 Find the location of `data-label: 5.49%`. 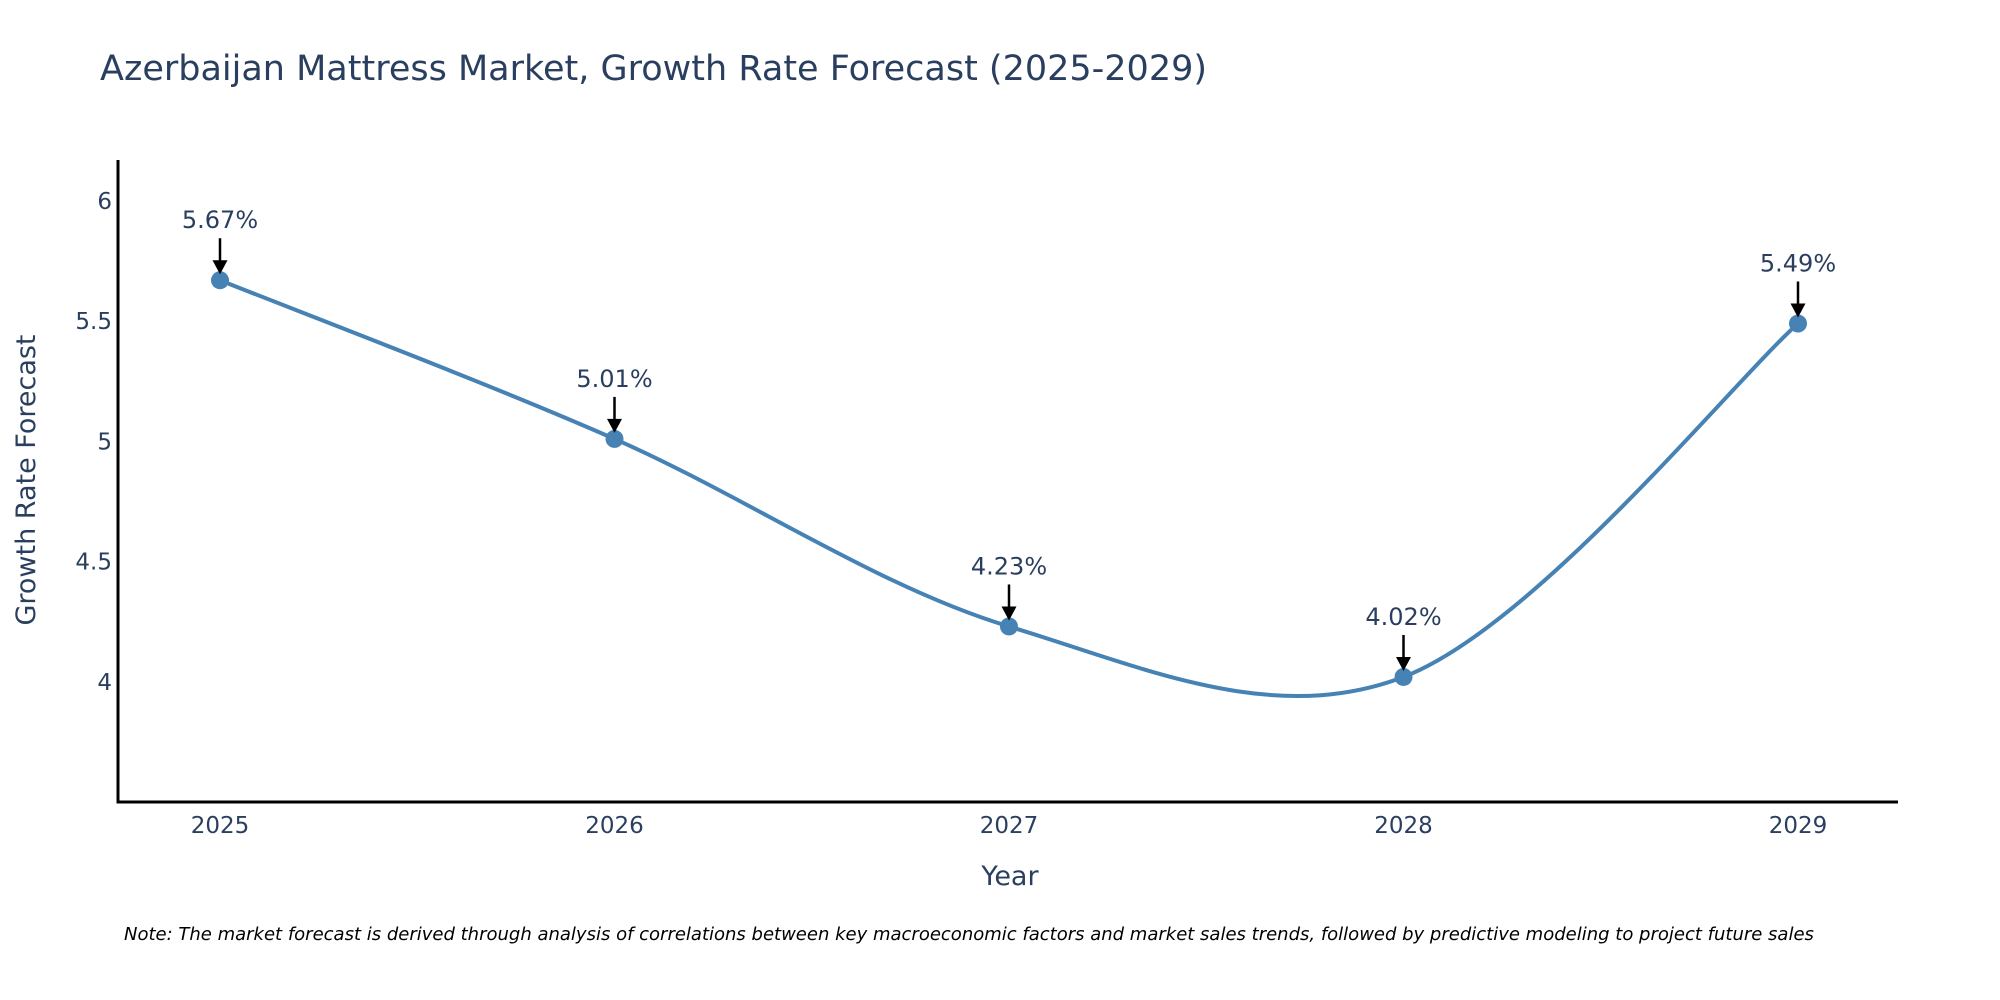

data-label: 5.49% is located at coordinates (1798, 264).